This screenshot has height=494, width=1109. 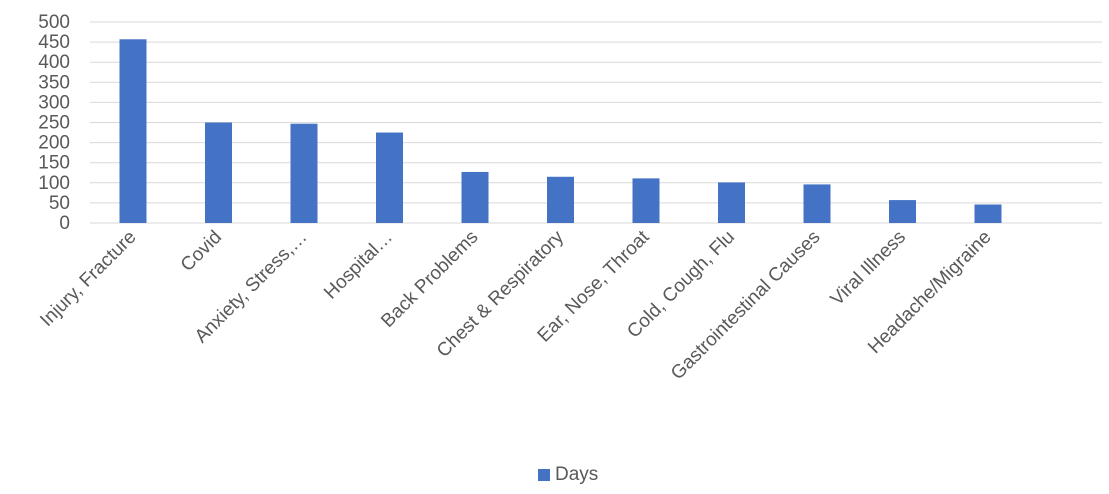 I want to click on legend-label-days: Days, so click(x=577, y=474).